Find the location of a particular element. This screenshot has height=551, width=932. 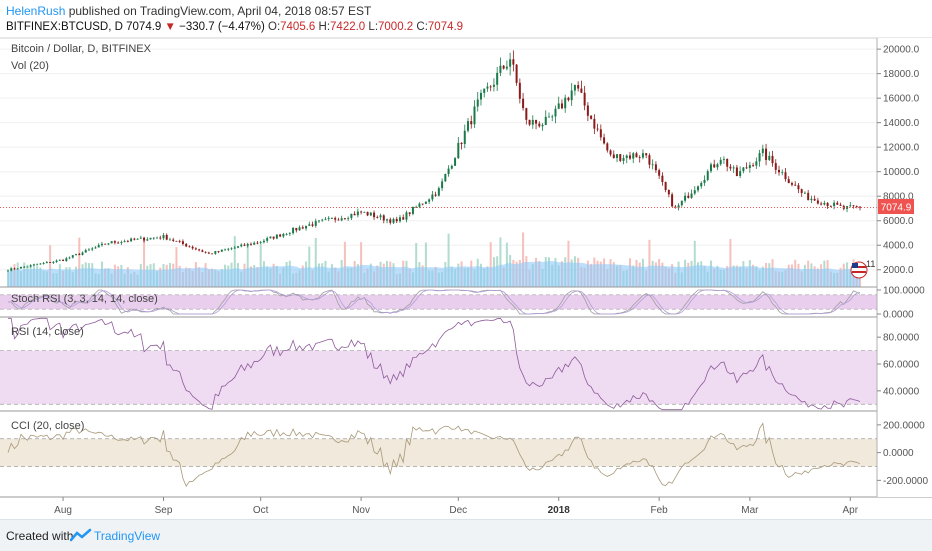

volume-ma-area is located at coordinates (434, 274).